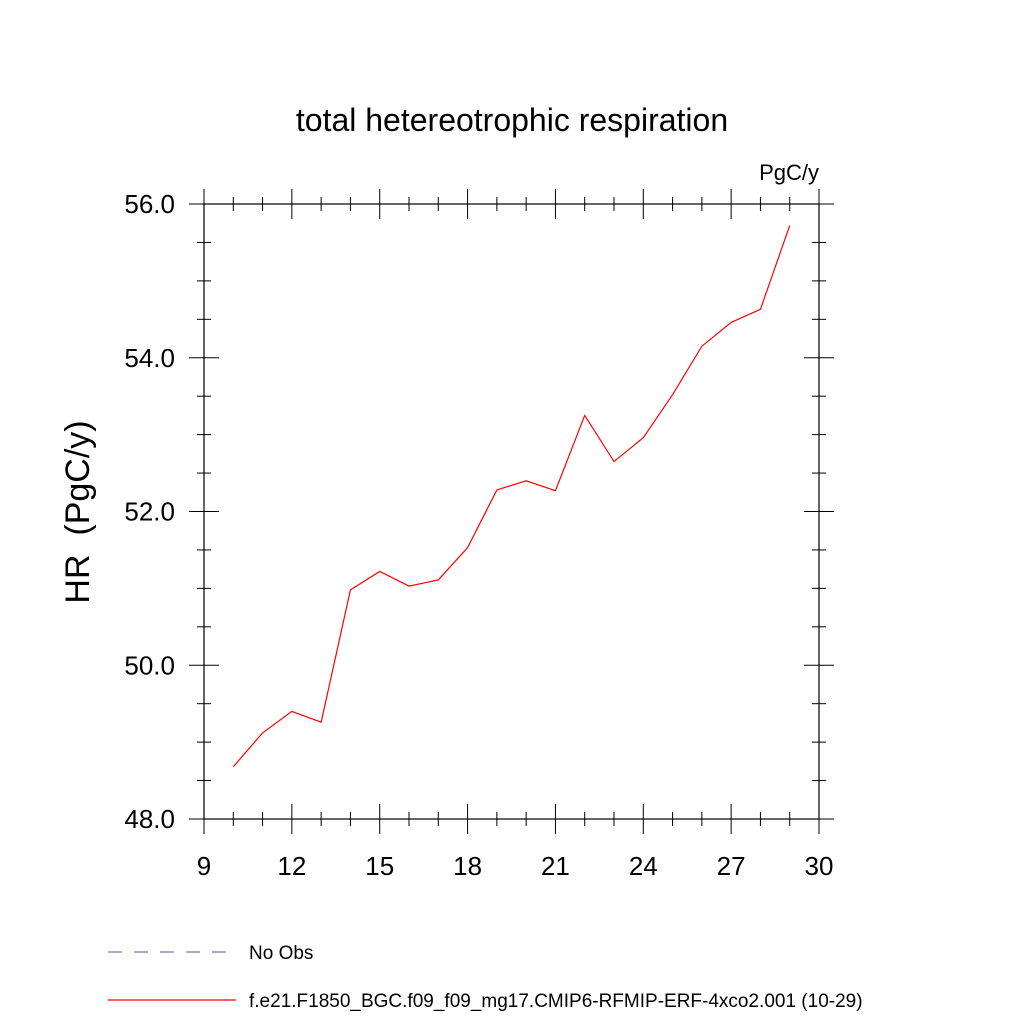  What do you see at coordinates (291, 866) in the screenshot?
I see `x-tick-label: 12` at bounding box center [291, 866].